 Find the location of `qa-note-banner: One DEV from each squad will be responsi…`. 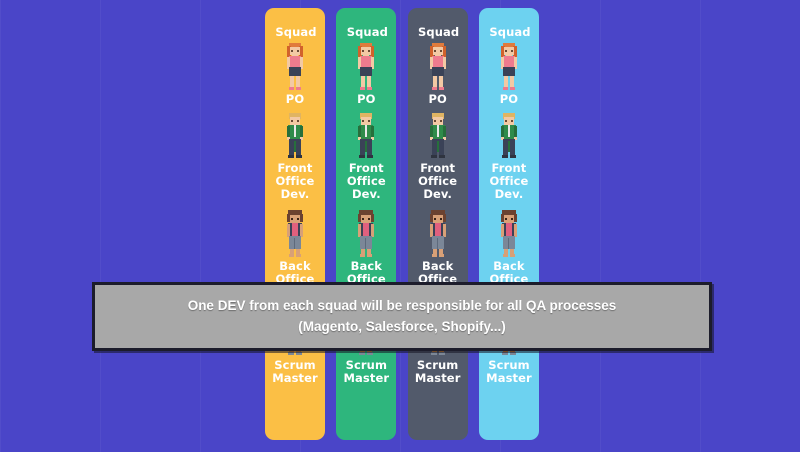

qa-note-banner: One DEV from each squad will be responsi… is located at coordinates (402, 316).